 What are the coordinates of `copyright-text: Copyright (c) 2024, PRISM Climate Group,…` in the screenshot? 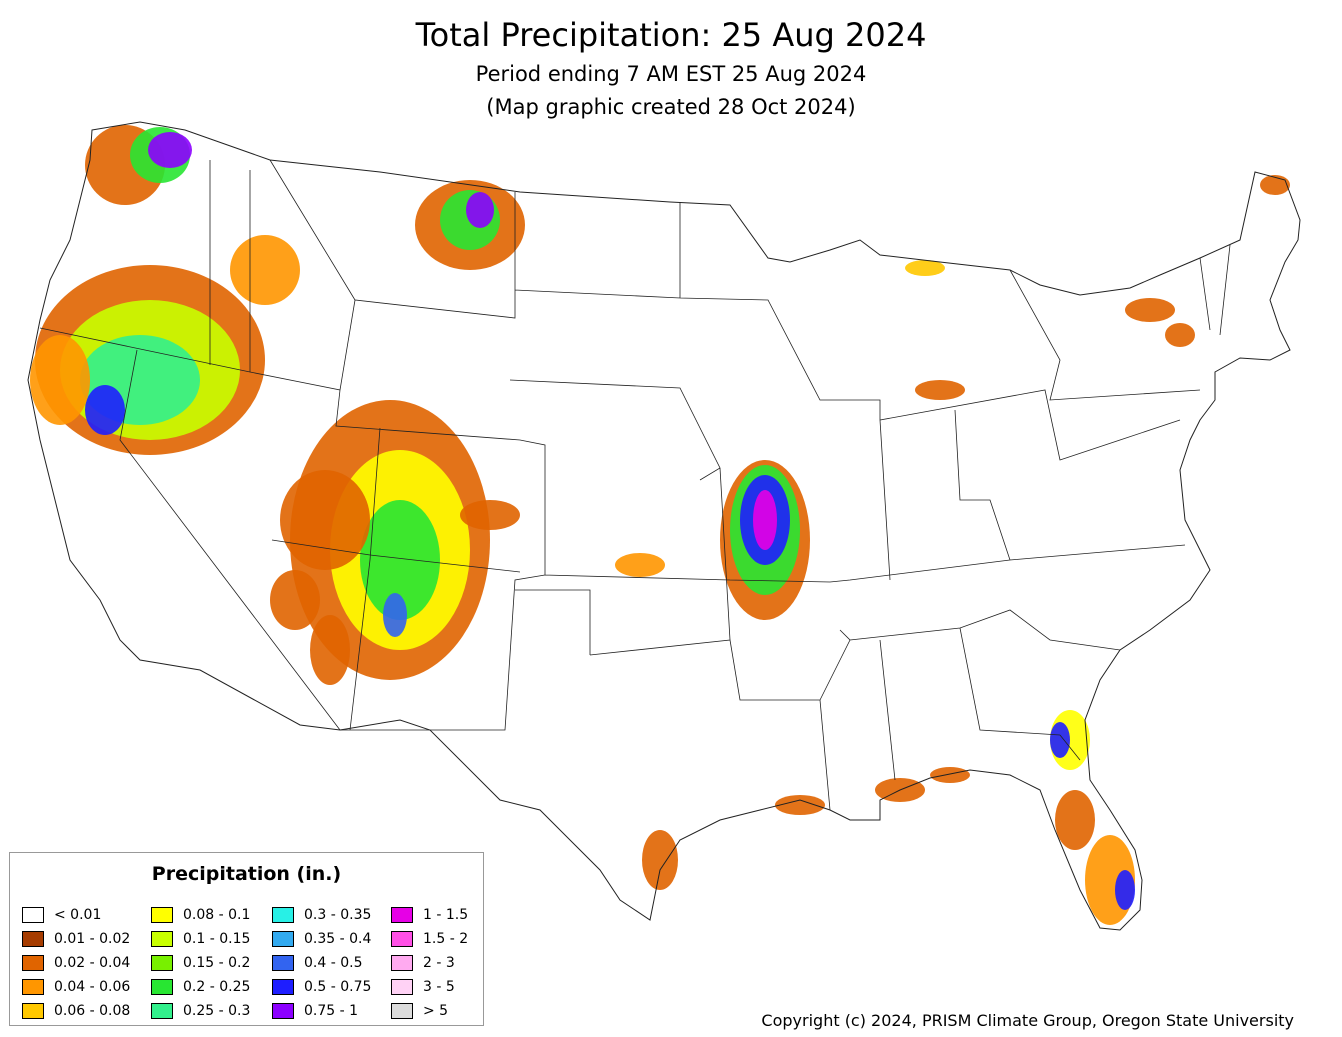 It's located at (1027, 1020).